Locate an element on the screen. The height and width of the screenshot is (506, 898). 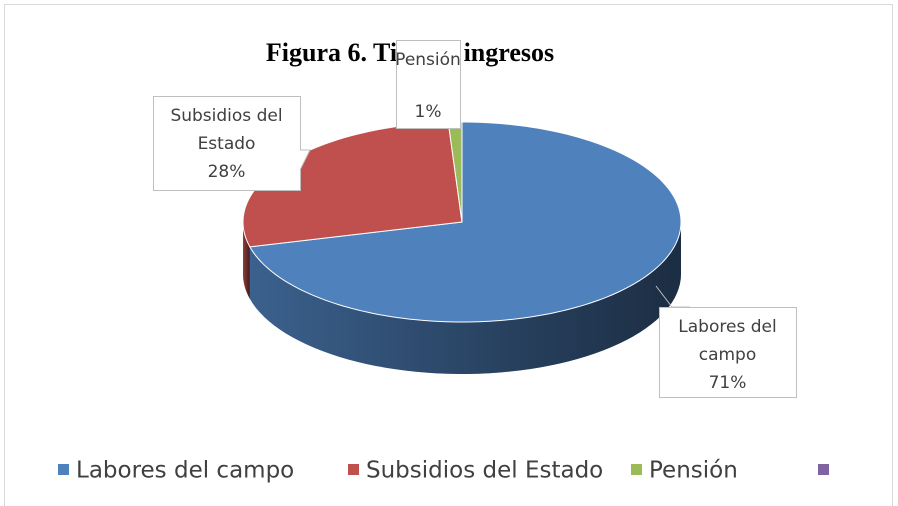
label-value: 1% is located at coordinates (428, 112).